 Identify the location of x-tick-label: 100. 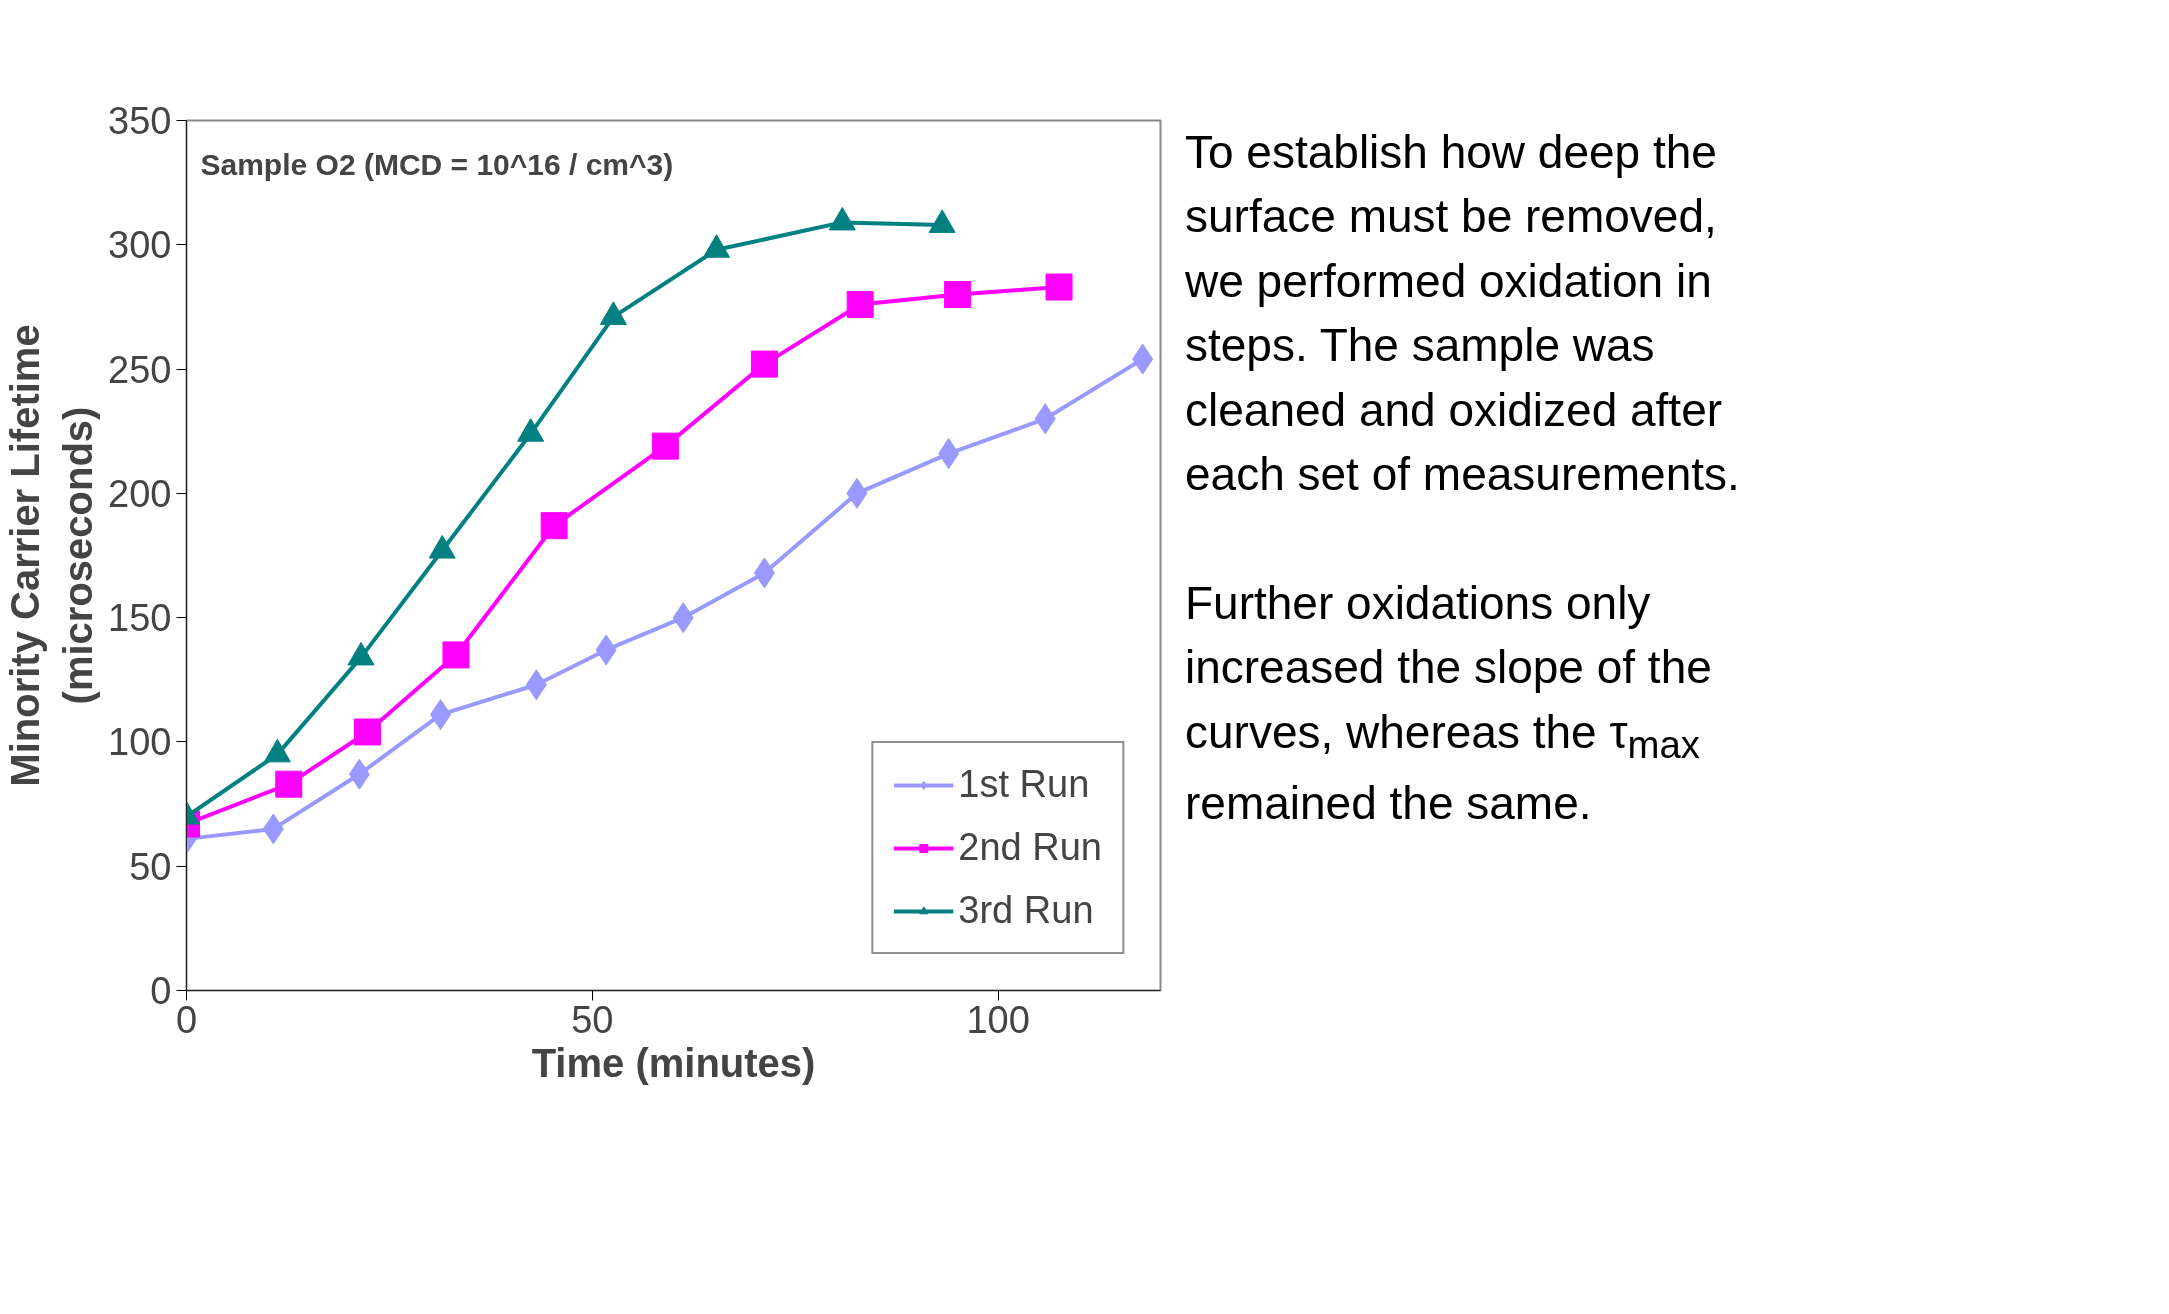
(998, 1019).